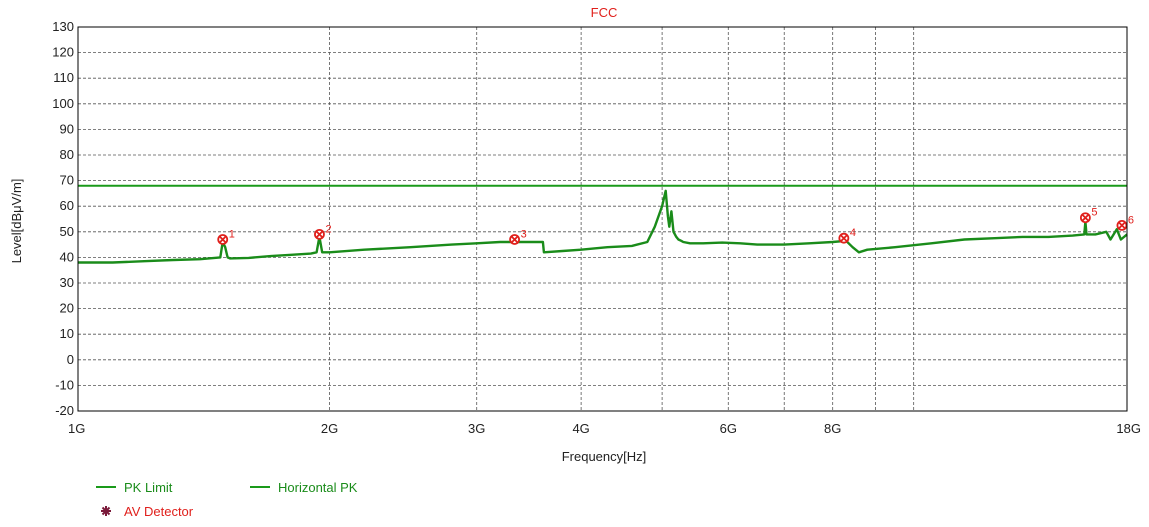 This screenshot has width=1149, height=527. Describe the element at coordinates (16, 221) in the screenshot. I see `y-axis-label: Level[dBμV/m]` at that location.